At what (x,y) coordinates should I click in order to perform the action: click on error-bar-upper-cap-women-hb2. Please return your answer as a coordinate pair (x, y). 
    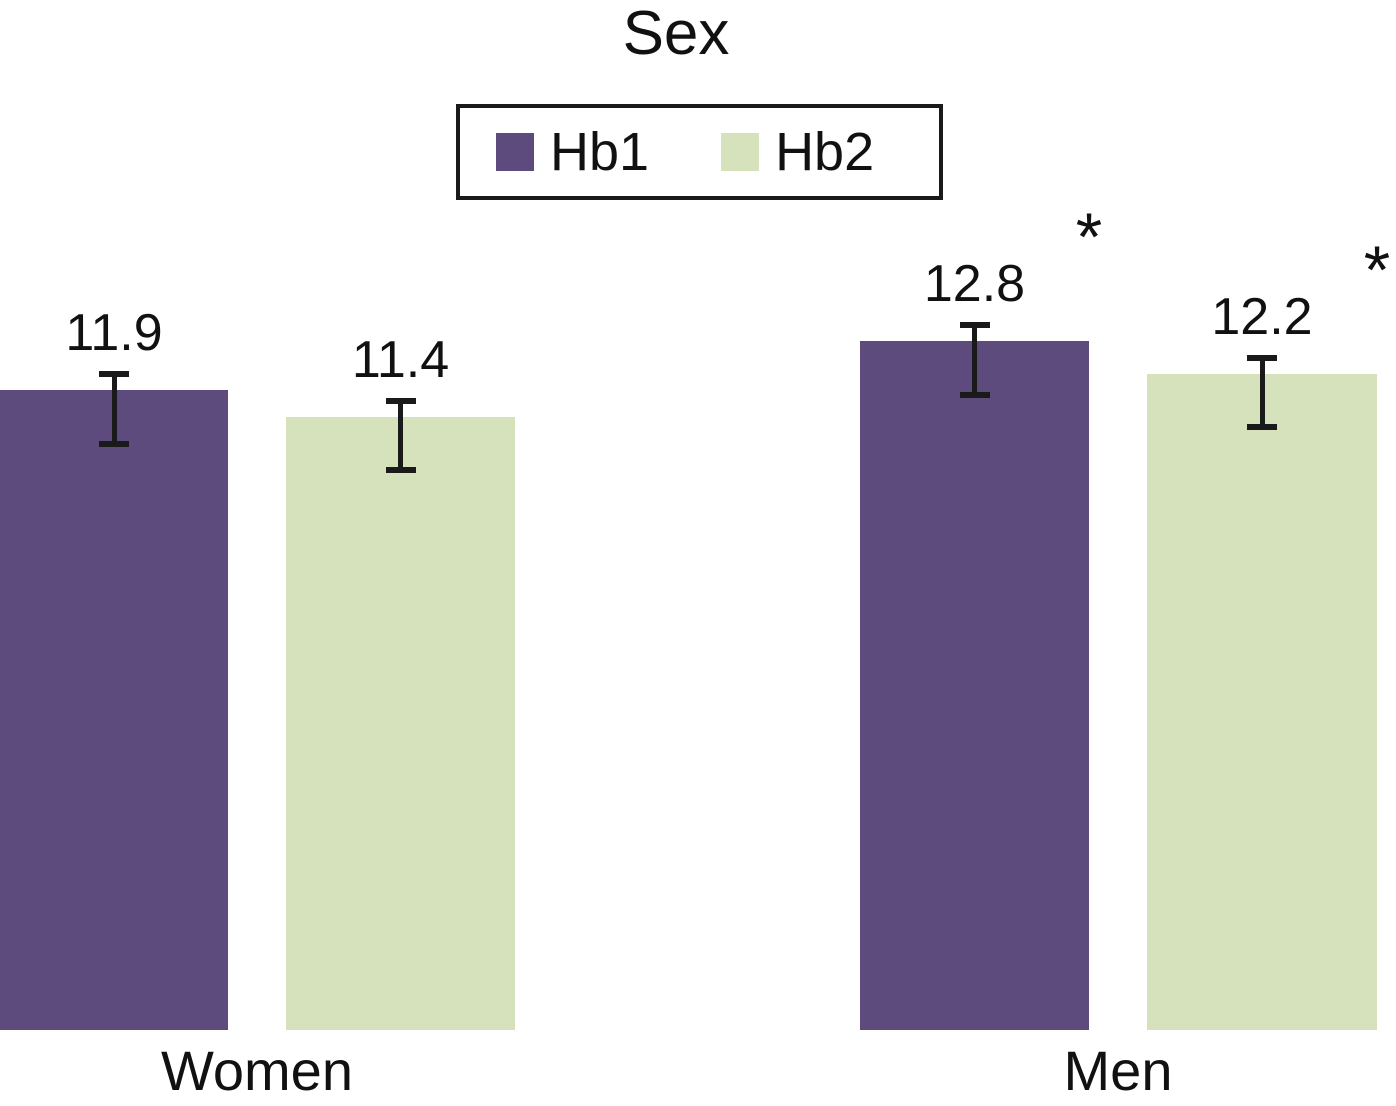
    Looking at the image, I should click on (400, 400).